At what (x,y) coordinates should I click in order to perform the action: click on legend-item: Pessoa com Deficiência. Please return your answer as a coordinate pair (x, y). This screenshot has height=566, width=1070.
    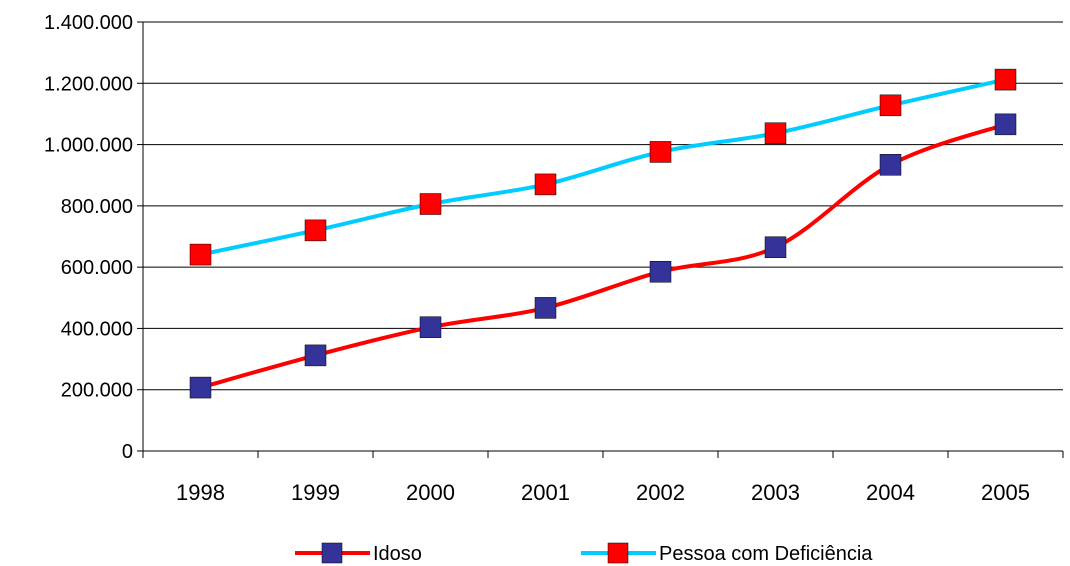
    Looking at the image, I should click on (727, 553).